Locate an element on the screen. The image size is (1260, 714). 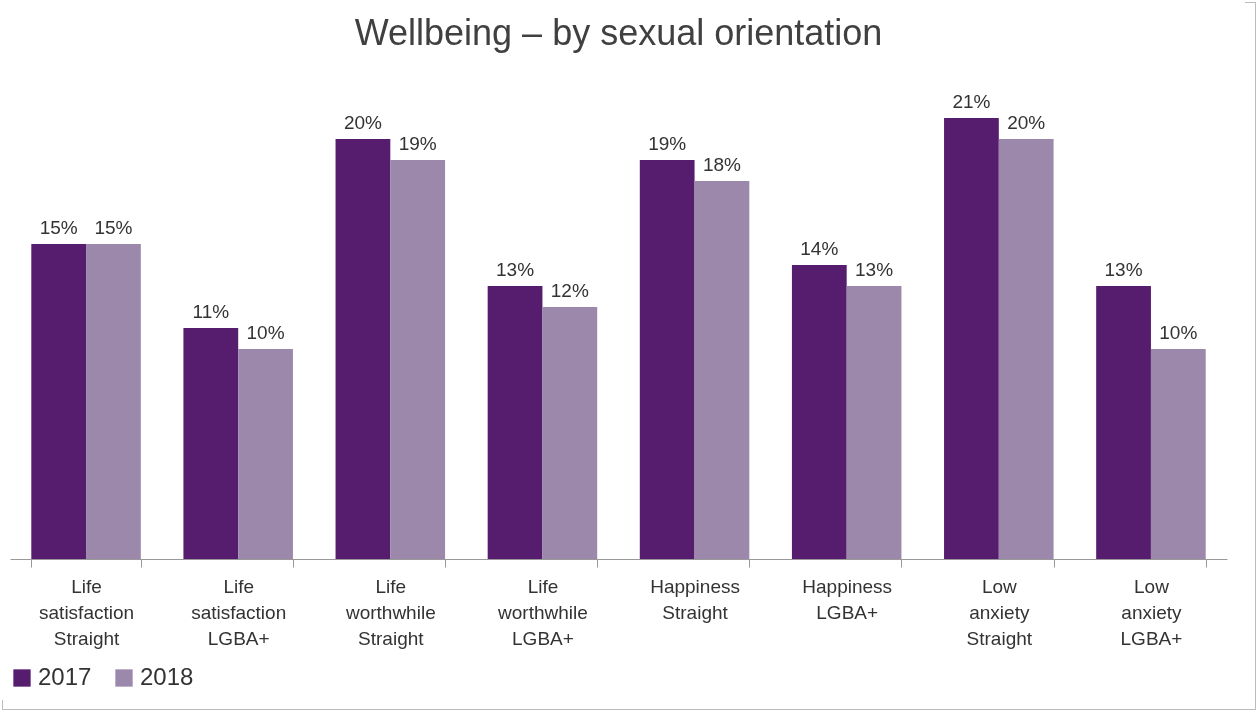
x-tick-label: Low anxiety Straight is located at coordinates (999, 612).